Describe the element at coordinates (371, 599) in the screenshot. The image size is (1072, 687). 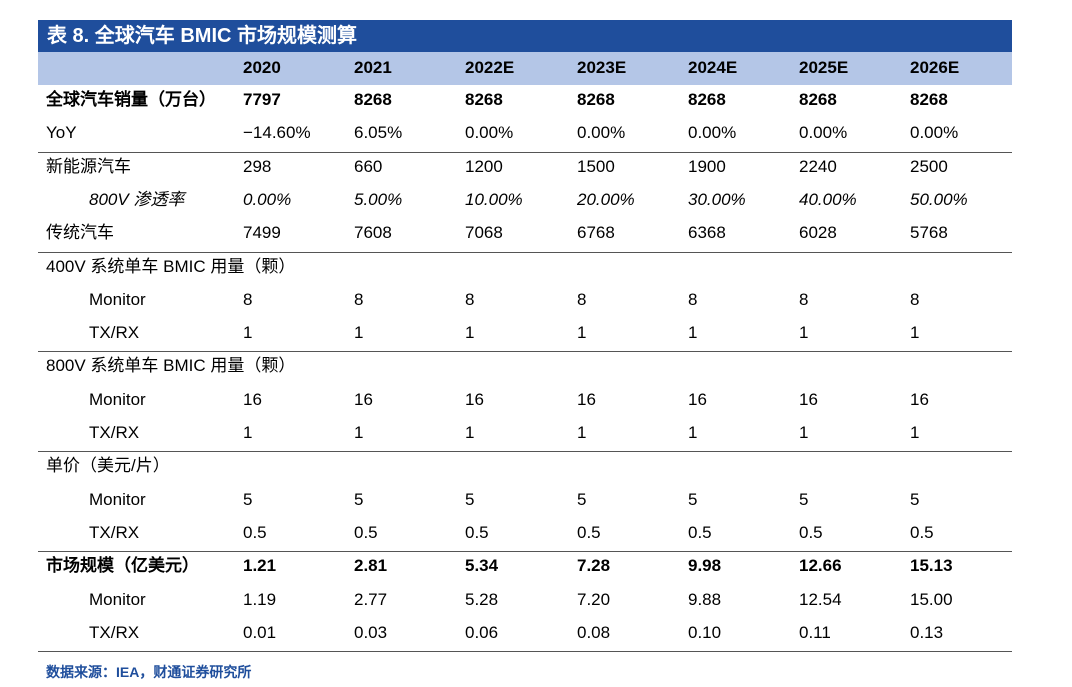
I see `cell-value: 2.77` at that location.